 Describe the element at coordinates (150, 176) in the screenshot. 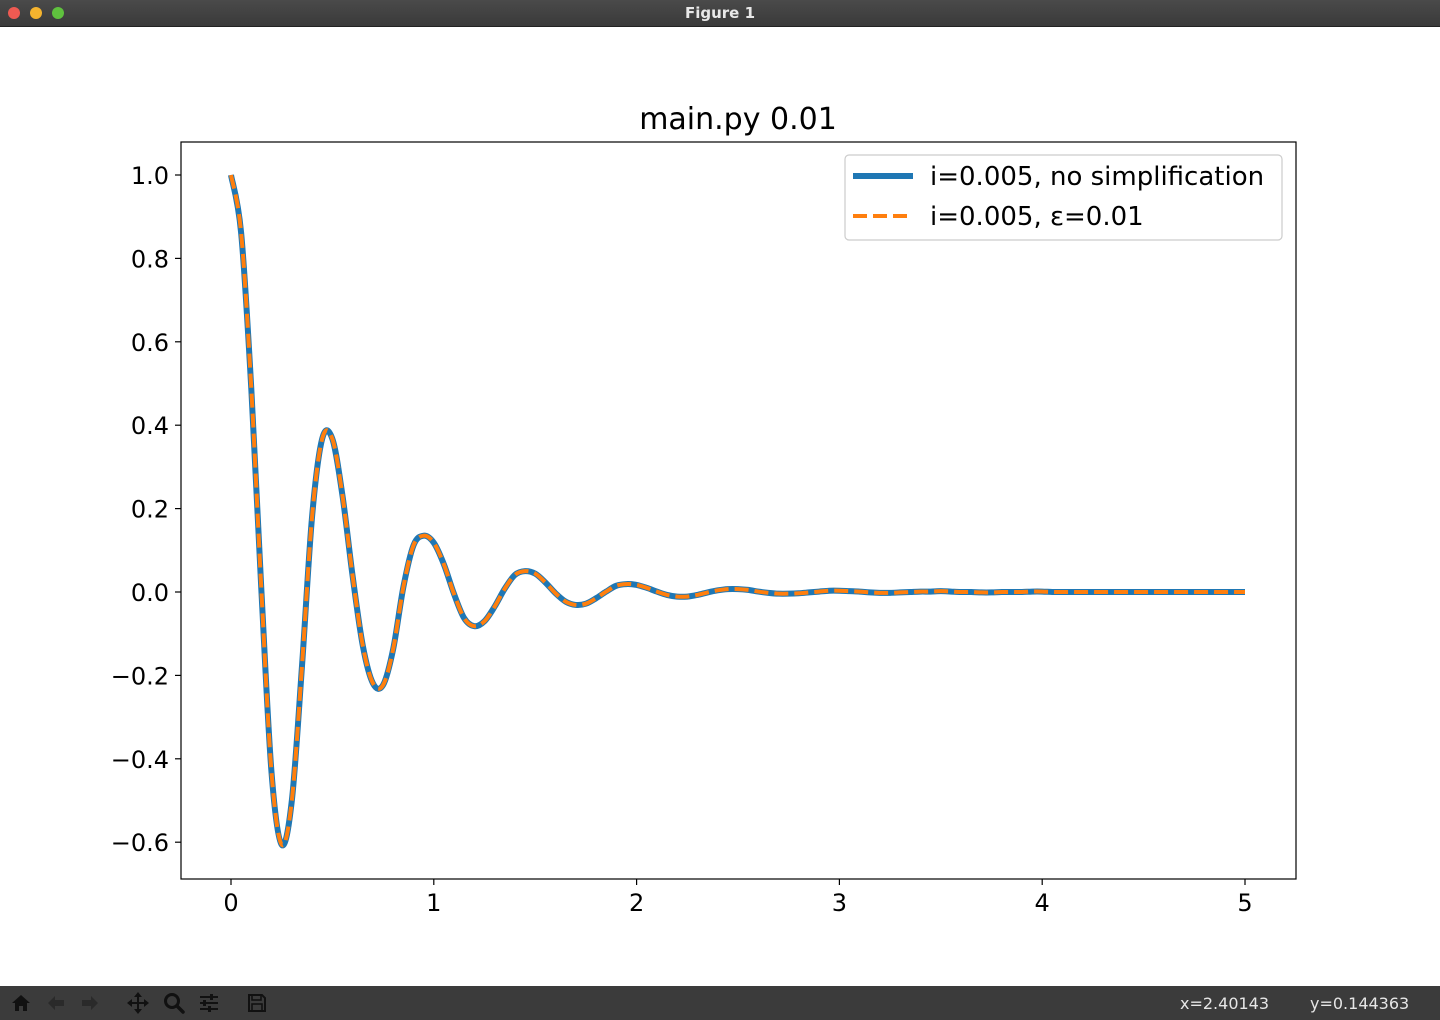

I see `y-tick-label: 1.0` at that location.